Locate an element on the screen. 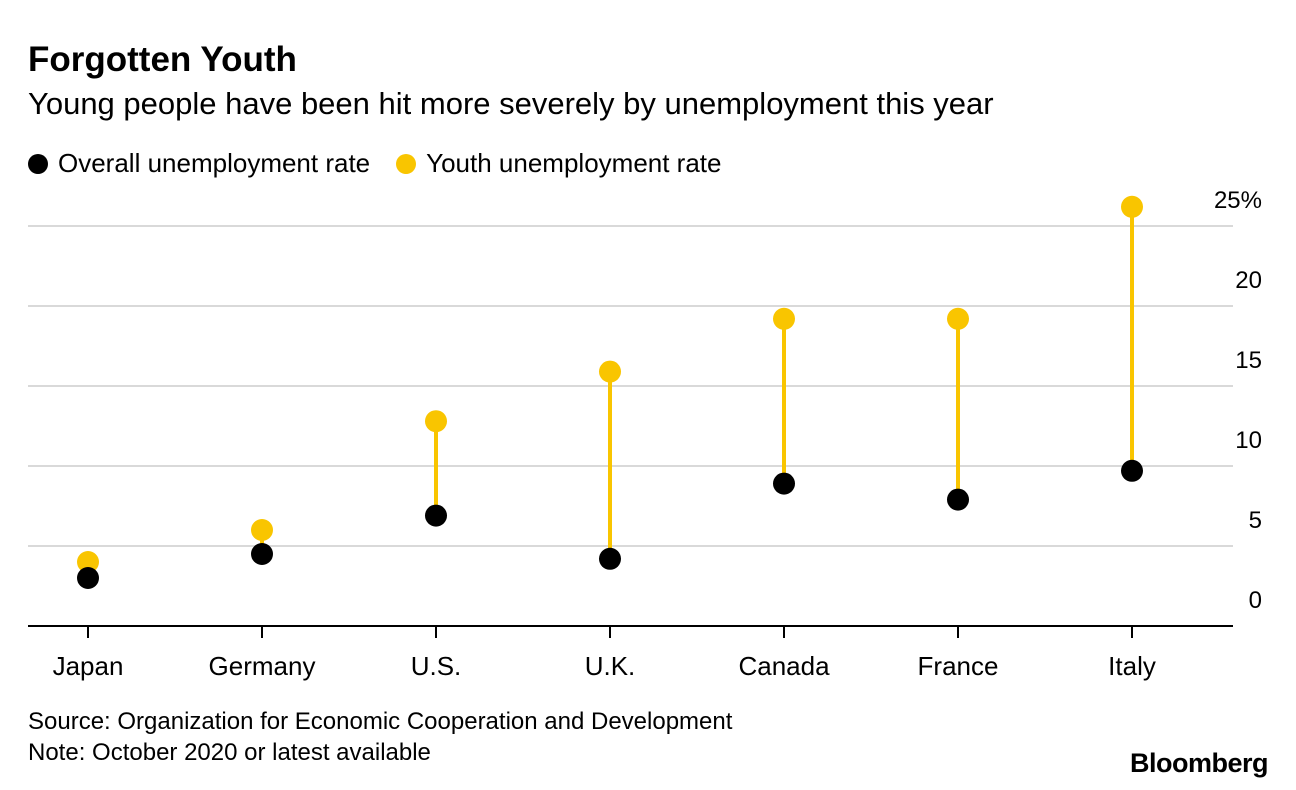 The image size is (1296, 790). x-tick-label: Germany is located at coordinates (262, 666).